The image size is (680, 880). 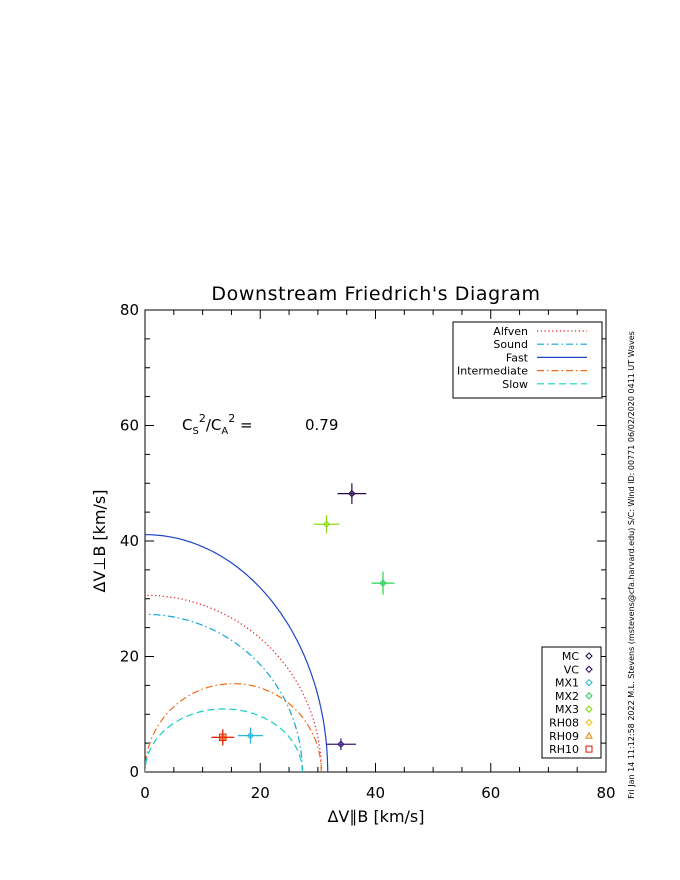 What do you see at coordinates (567, 709) in the screenshot?
I see `solution-legend-label: MX3` at bounding box center [567, 709].